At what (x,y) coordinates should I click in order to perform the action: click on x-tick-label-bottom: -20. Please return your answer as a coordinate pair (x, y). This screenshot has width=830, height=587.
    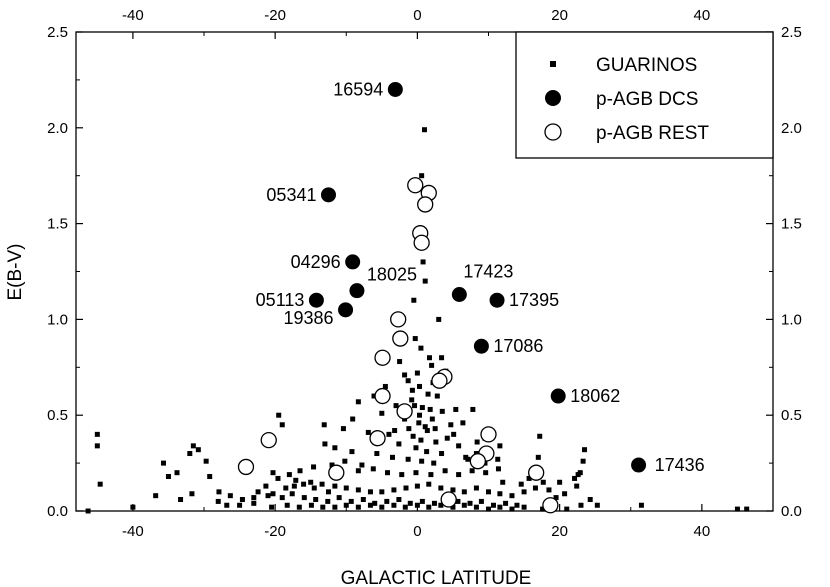
    Looking at the image, I should click on (275, 531).